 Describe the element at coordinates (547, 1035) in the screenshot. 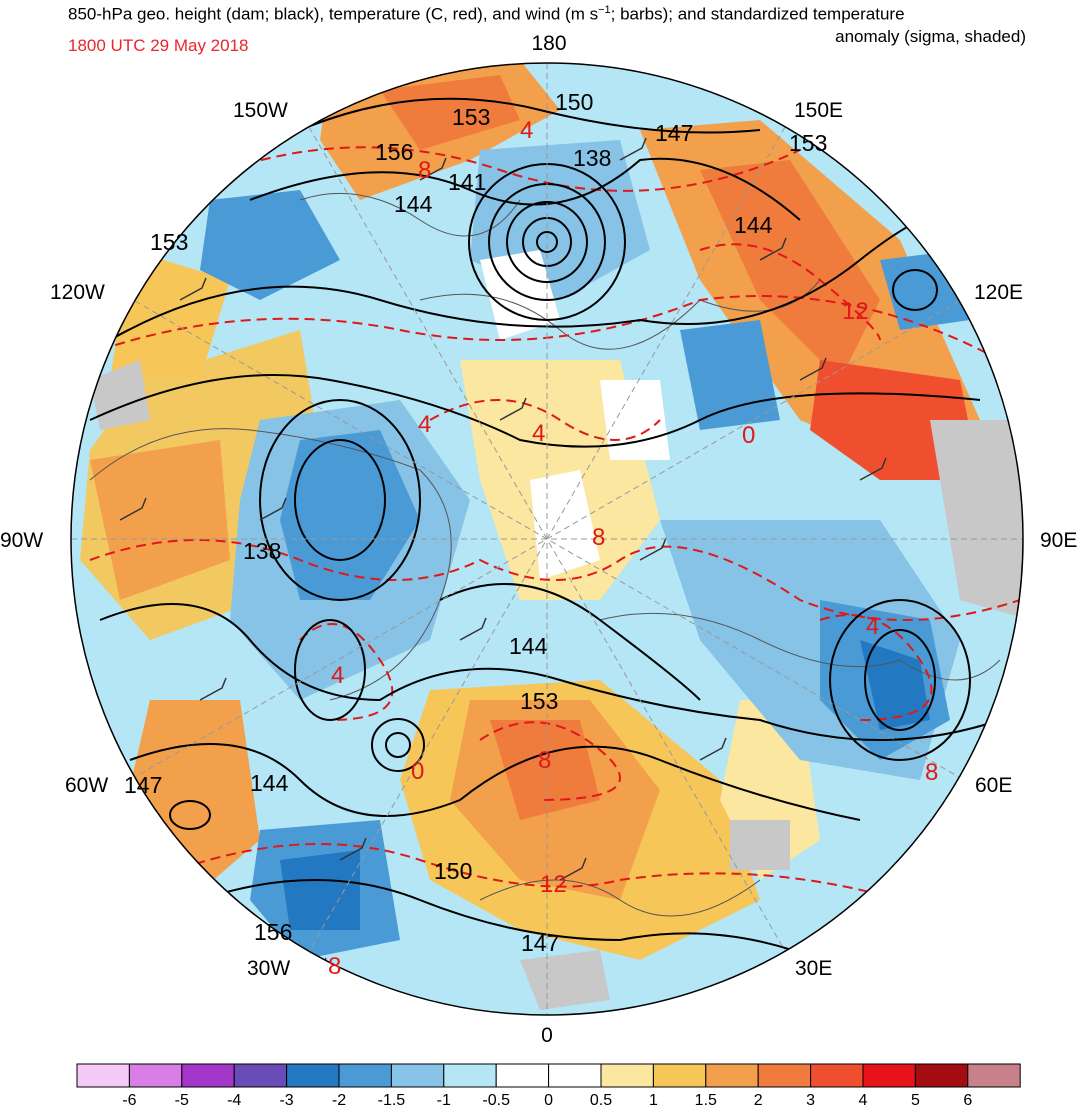

I see `lon-label-0: 0` at that location.